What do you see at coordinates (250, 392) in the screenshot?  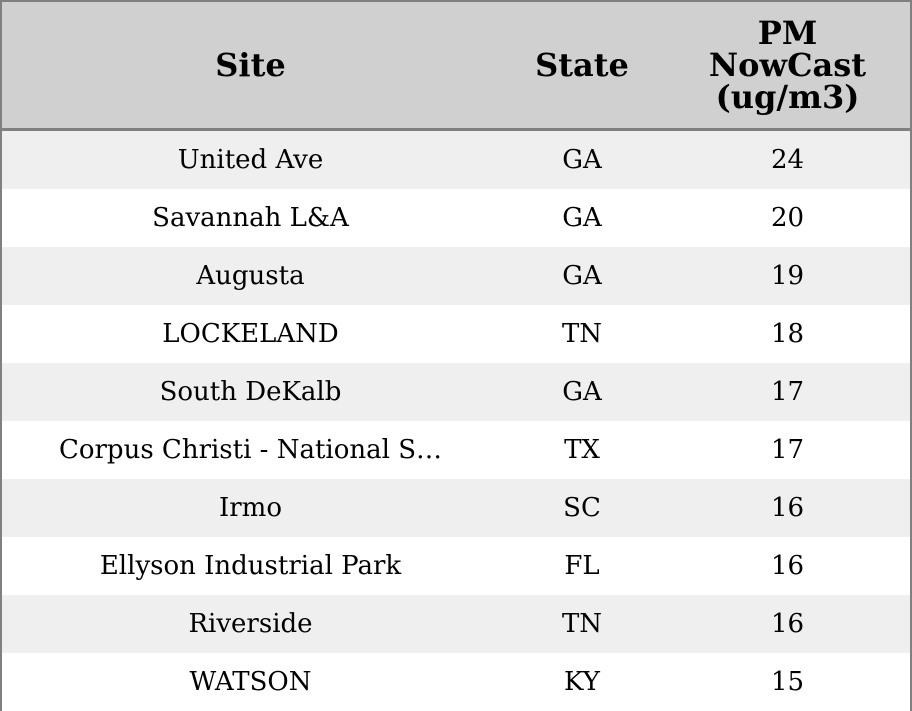 I see `table-cell: South DeKalb` at bounding box center [250, 392].